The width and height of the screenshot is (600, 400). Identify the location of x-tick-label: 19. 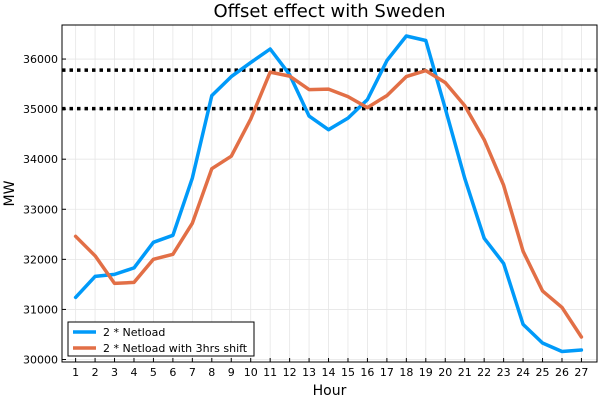
(426, 372).